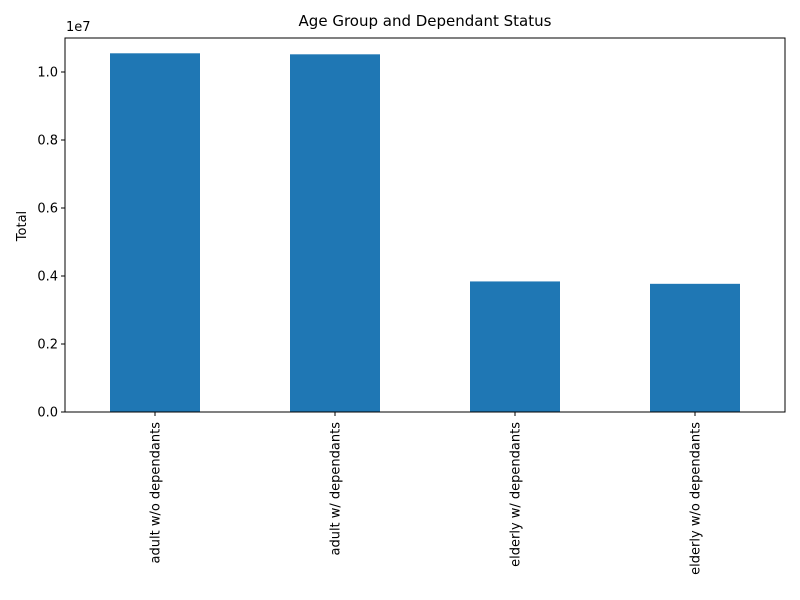  I want to click on y-axis-label: Total, so click(22, 226).